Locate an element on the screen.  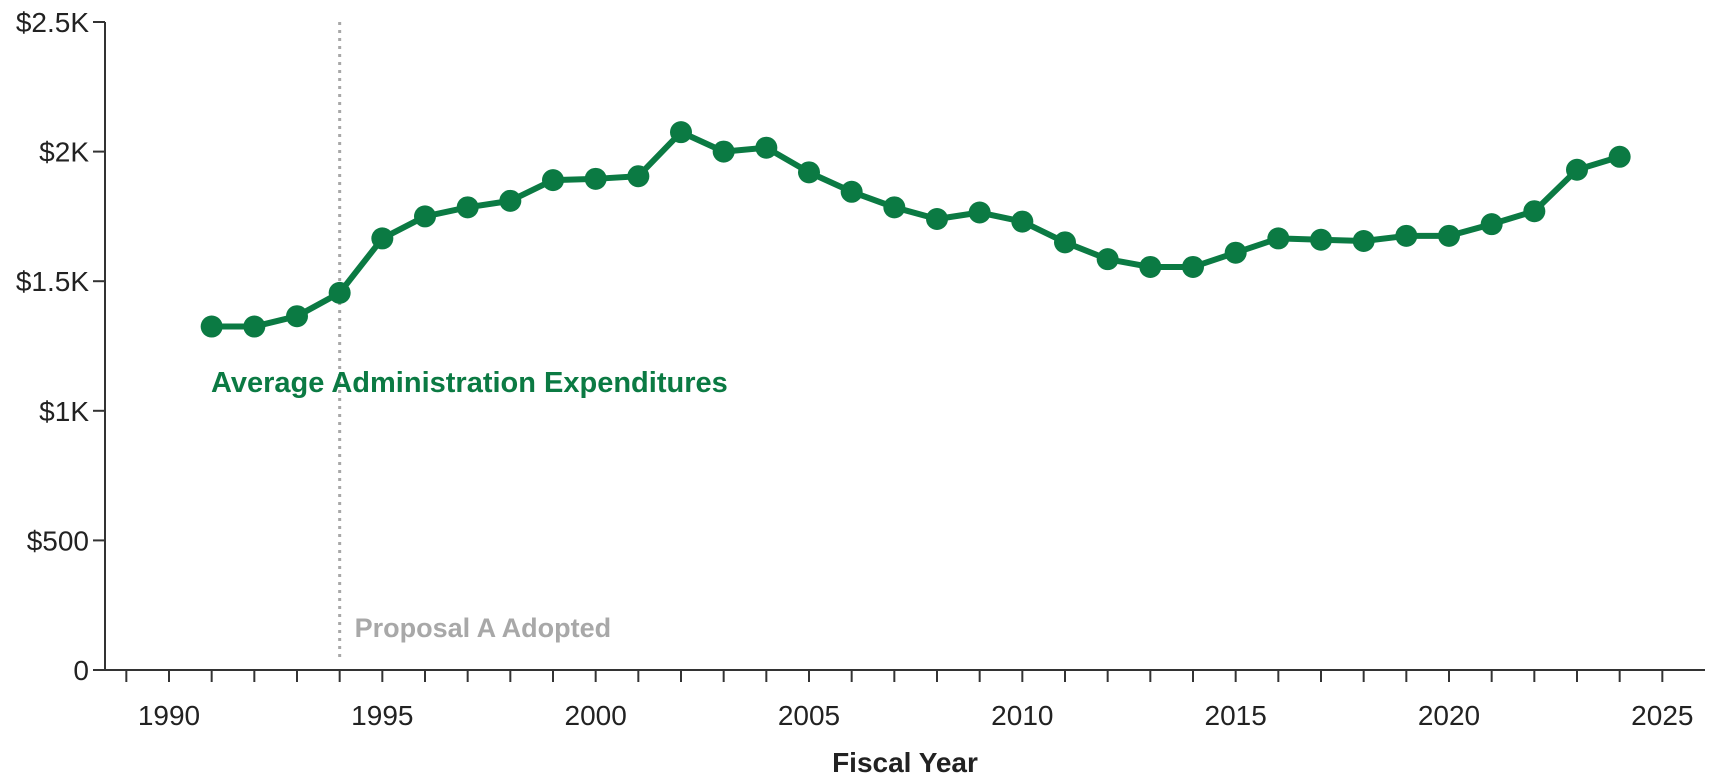
series-label: Average Administration Expenditures is located at coordinates (469, 383).